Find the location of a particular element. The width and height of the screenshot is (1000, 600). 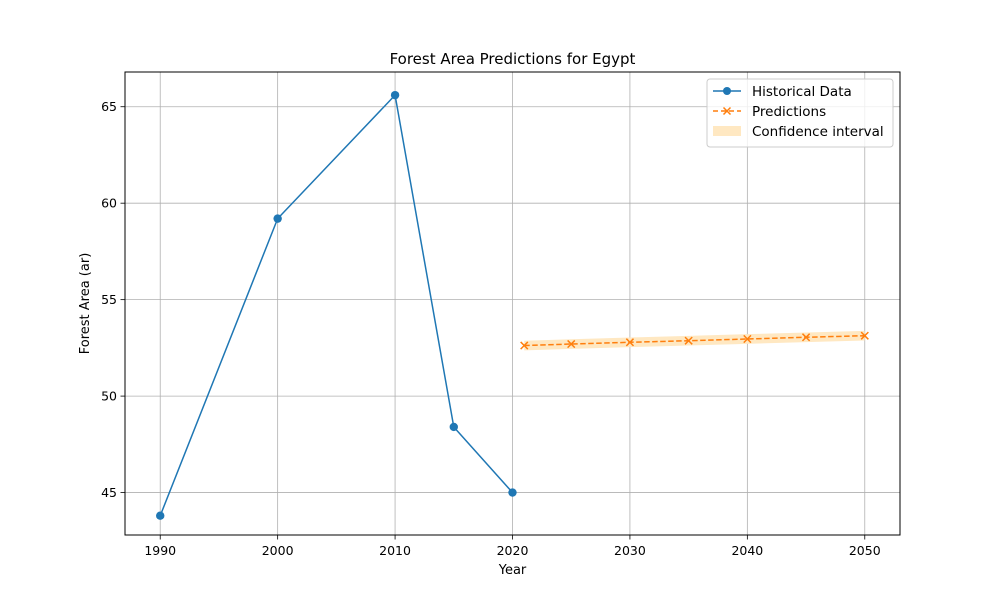

legend-box is located at coordinates (800, 113).